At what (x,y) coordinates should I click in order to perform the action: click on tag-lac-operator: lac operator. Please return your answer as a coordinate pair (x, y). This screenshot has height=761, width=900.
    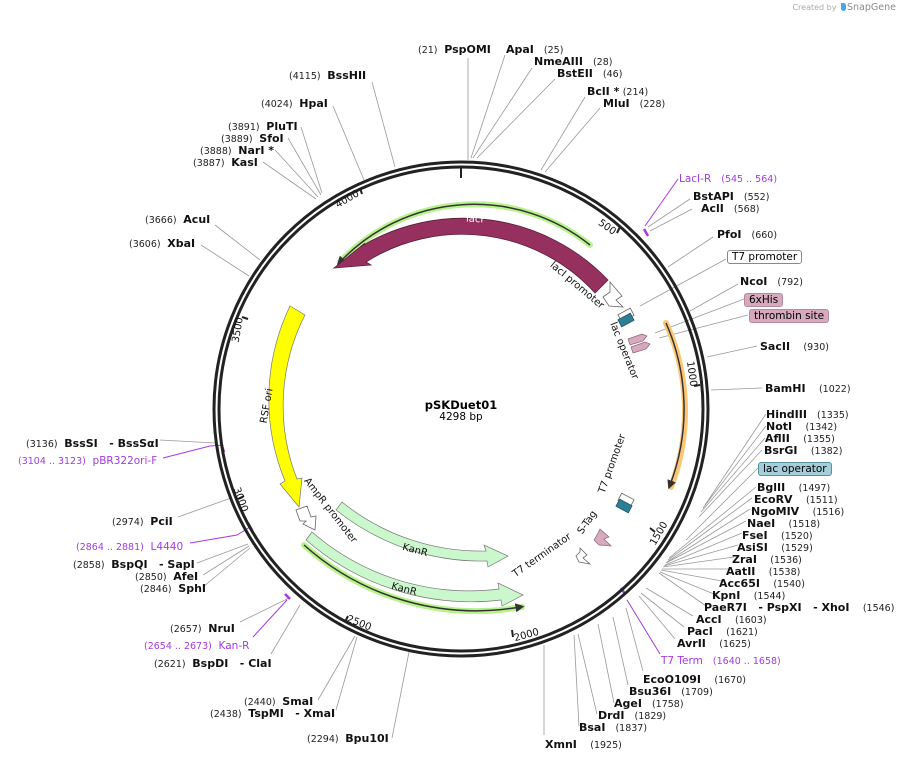
    Looking at the image, I should click on (795, 469).